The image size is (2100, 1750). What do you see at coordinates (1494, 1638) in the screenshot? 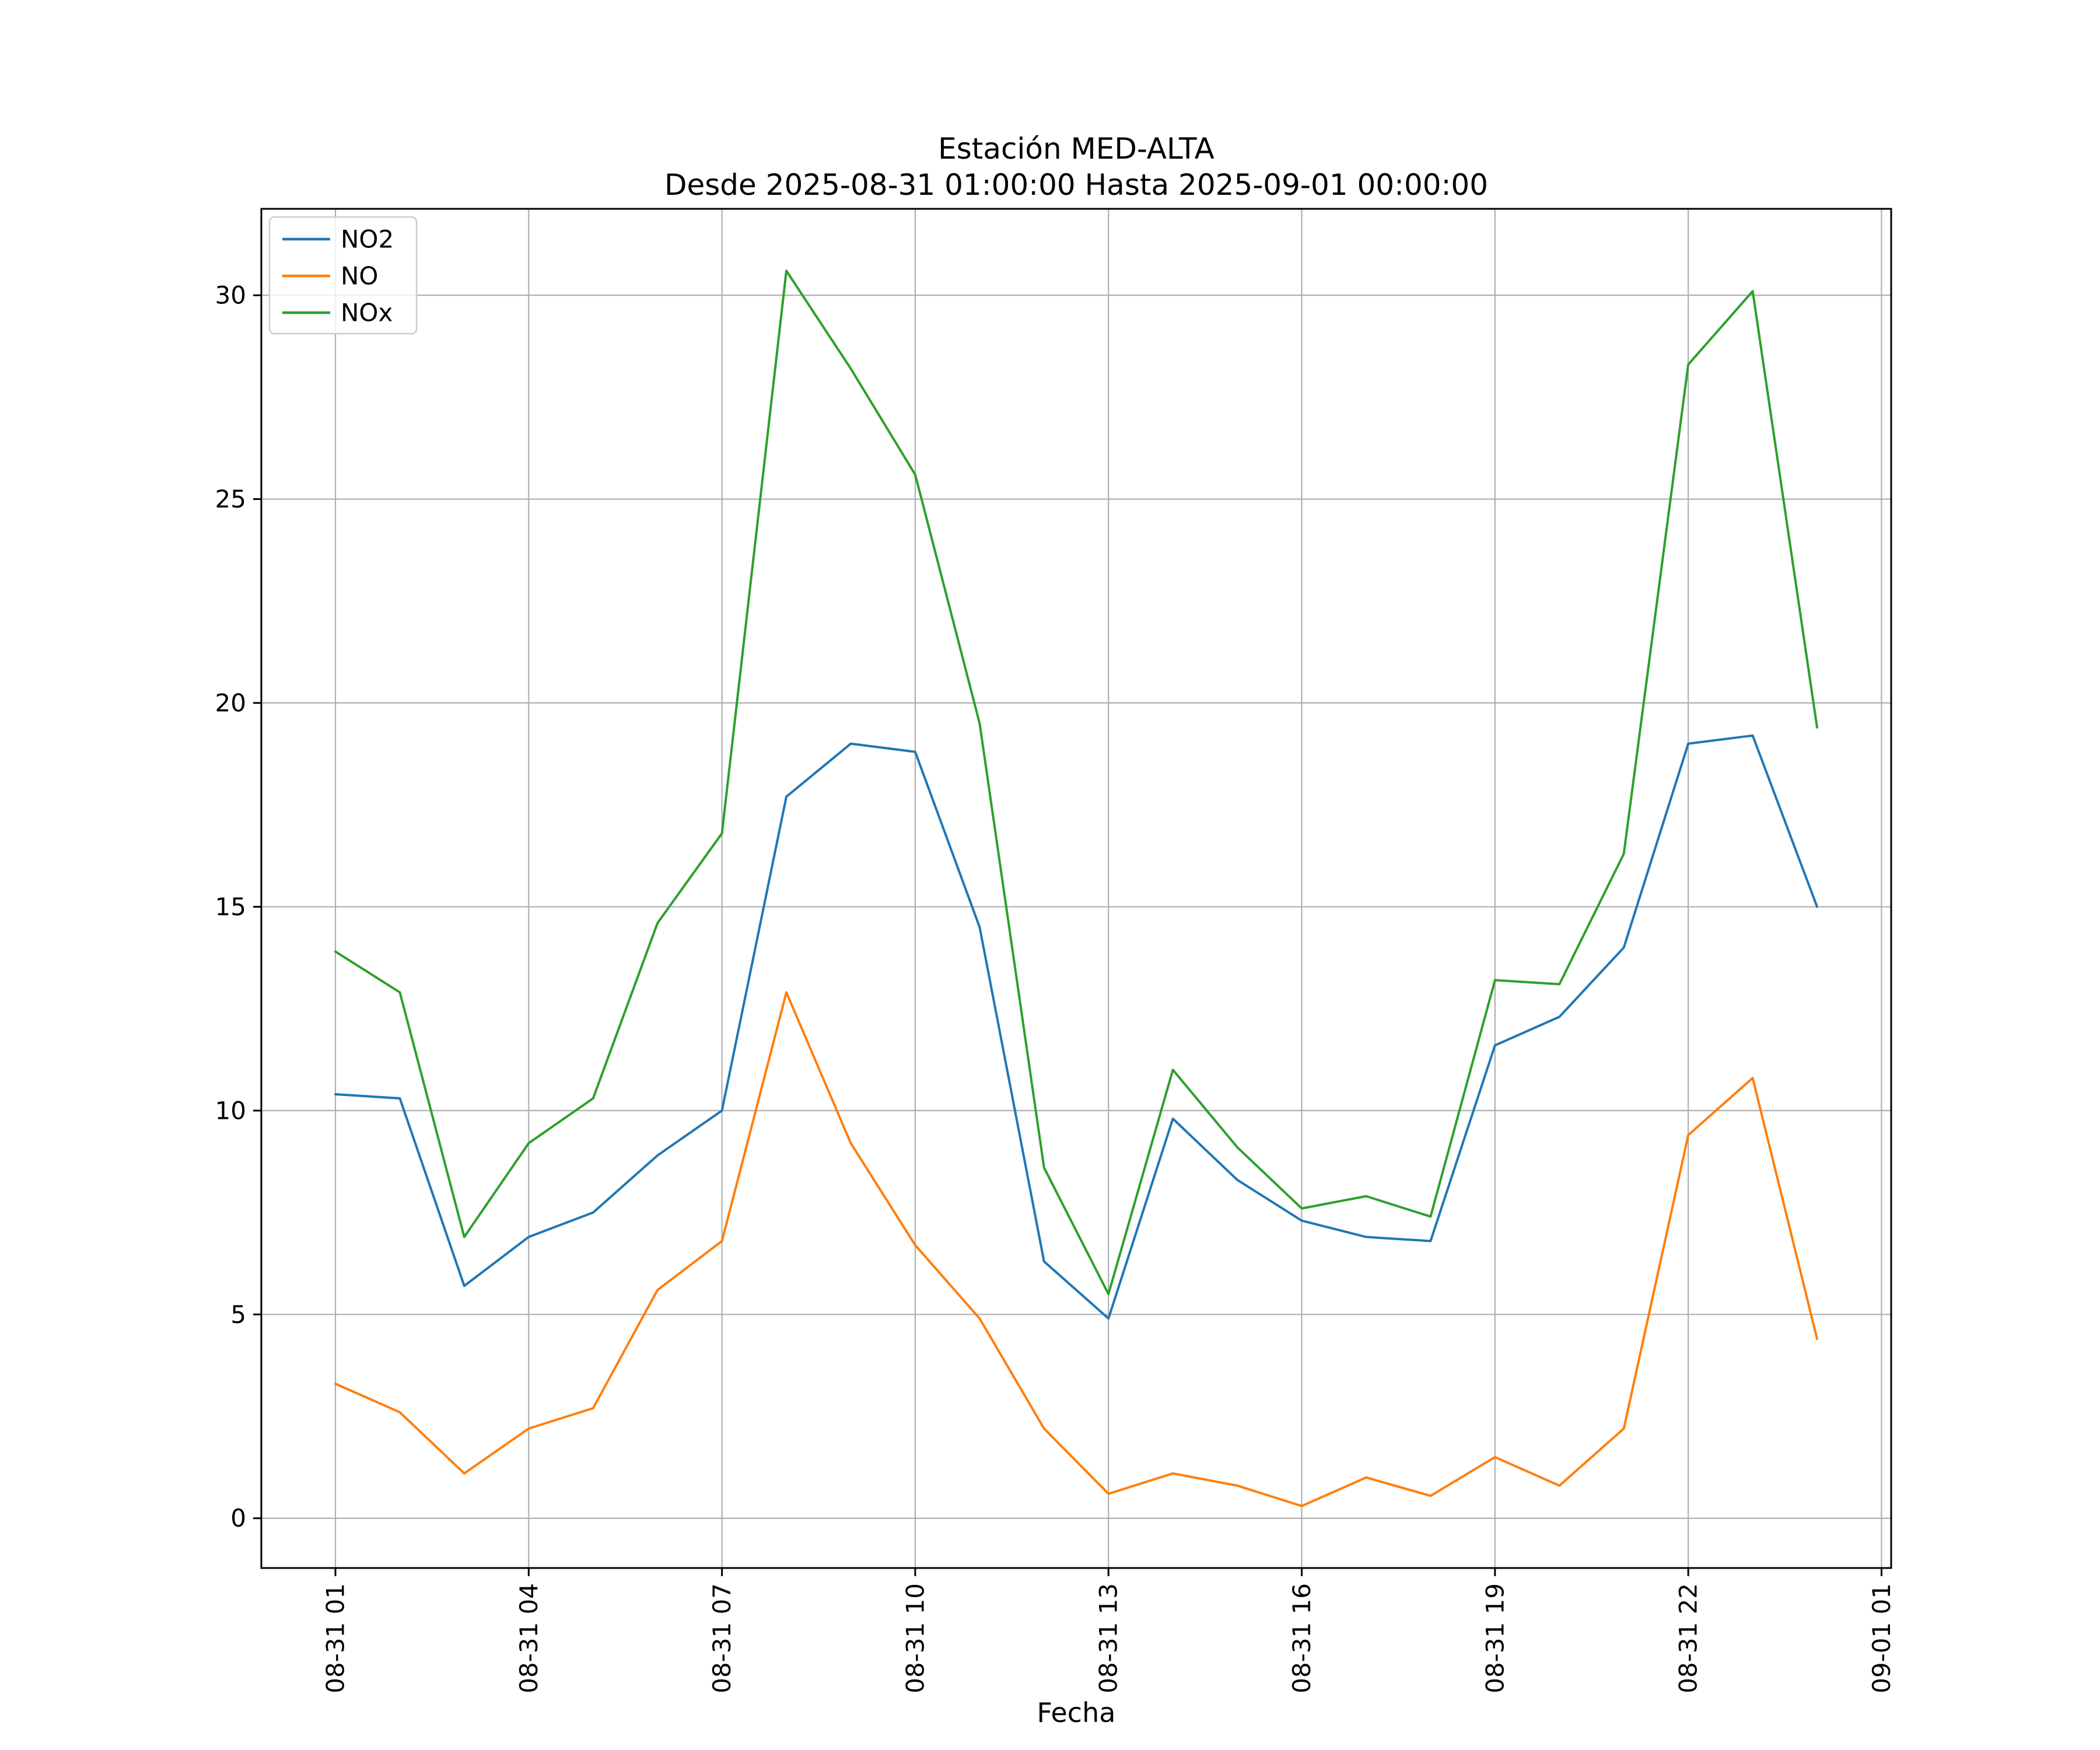
I see `x-tick-label: 08-31 19` at bounding box center [1494, 1638].